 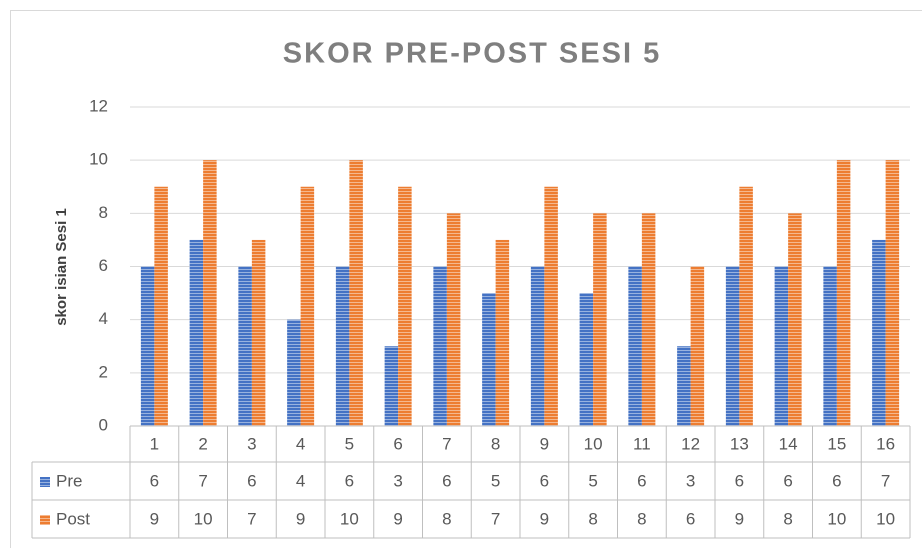 I want to click on x-tick-label: 8, so click(x=495, y=443).